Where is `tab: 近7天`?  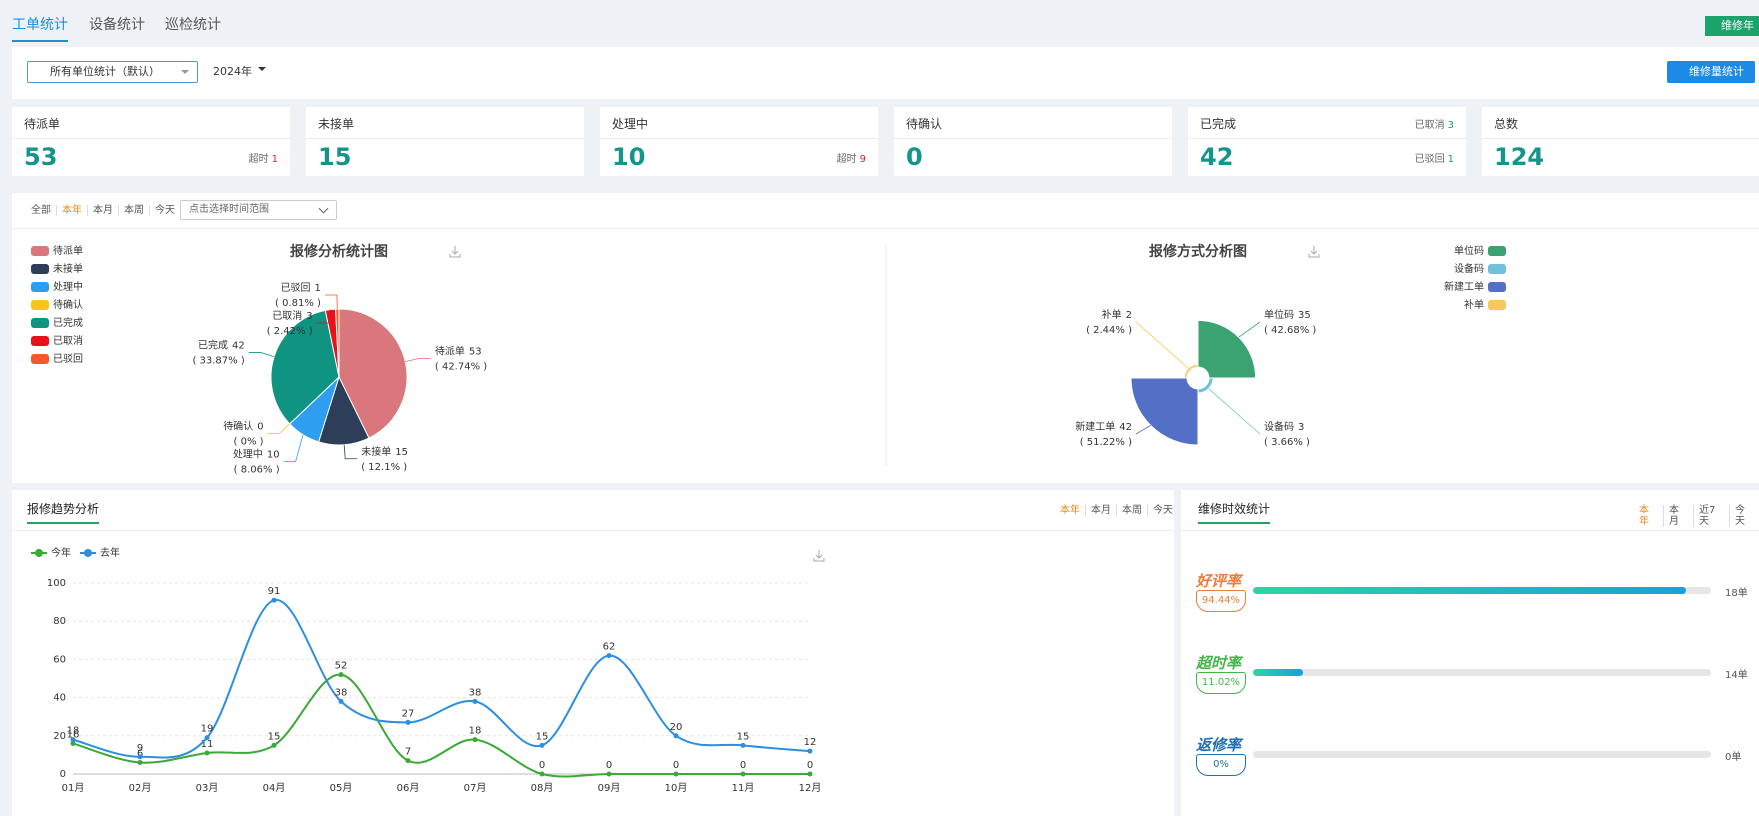
tab: 近7天 is located at coordinates (1710, 516).